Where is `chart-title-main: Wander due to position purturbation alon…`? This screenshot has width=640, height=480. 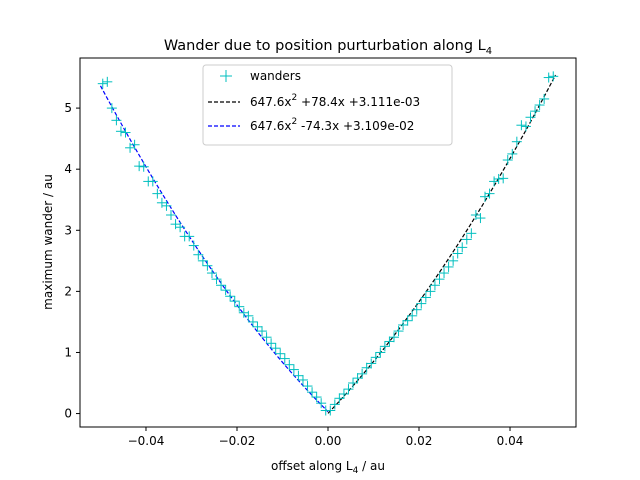 chart-title-main: Wander due to position purturbation alon… is located at coordinates (325, 46).